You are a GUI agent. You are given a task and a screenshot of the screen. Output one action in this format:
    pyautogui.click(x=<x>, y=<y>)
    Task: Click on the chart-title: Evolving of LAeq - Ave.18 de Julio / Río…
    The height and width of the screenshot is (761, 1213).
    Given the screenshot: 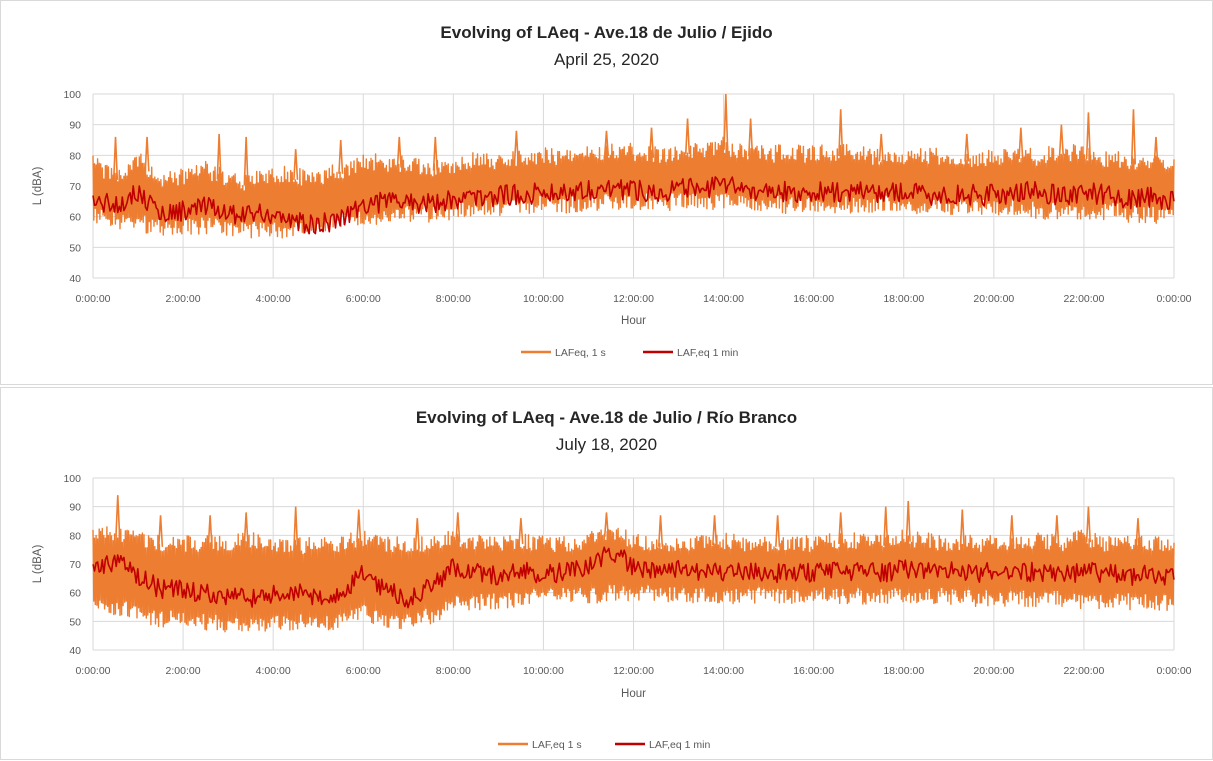 What is the action you would take?
    pyautogui.click(x=606, y=417)
    